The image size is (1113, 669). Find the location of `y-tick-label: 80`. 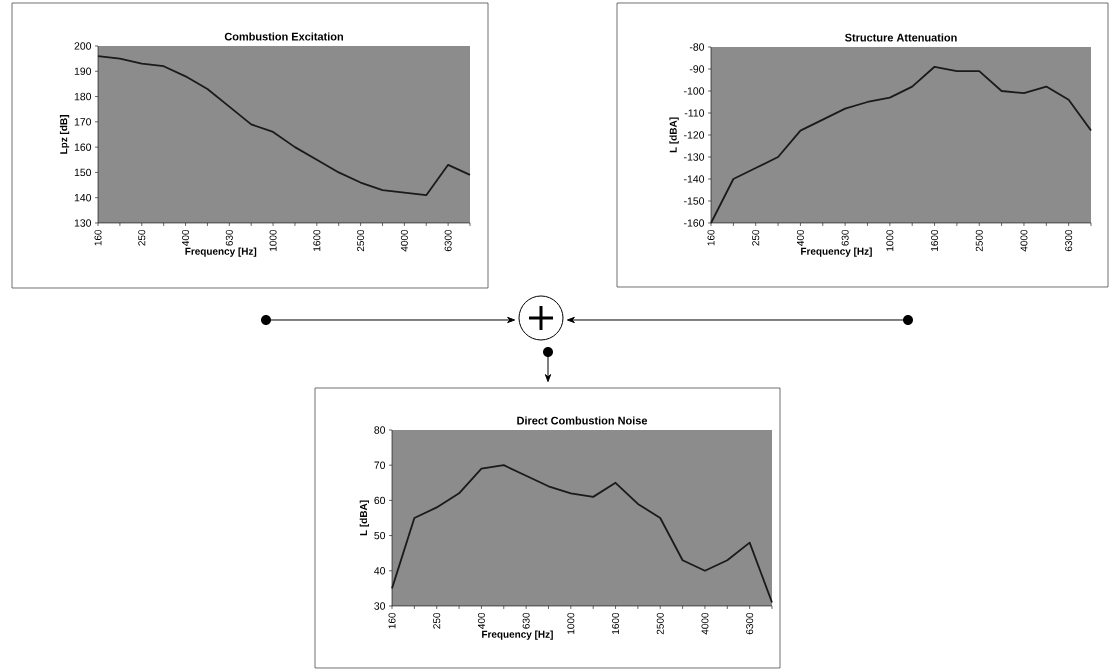

y-tick-label: 80 is located at coordinates (380, 430).